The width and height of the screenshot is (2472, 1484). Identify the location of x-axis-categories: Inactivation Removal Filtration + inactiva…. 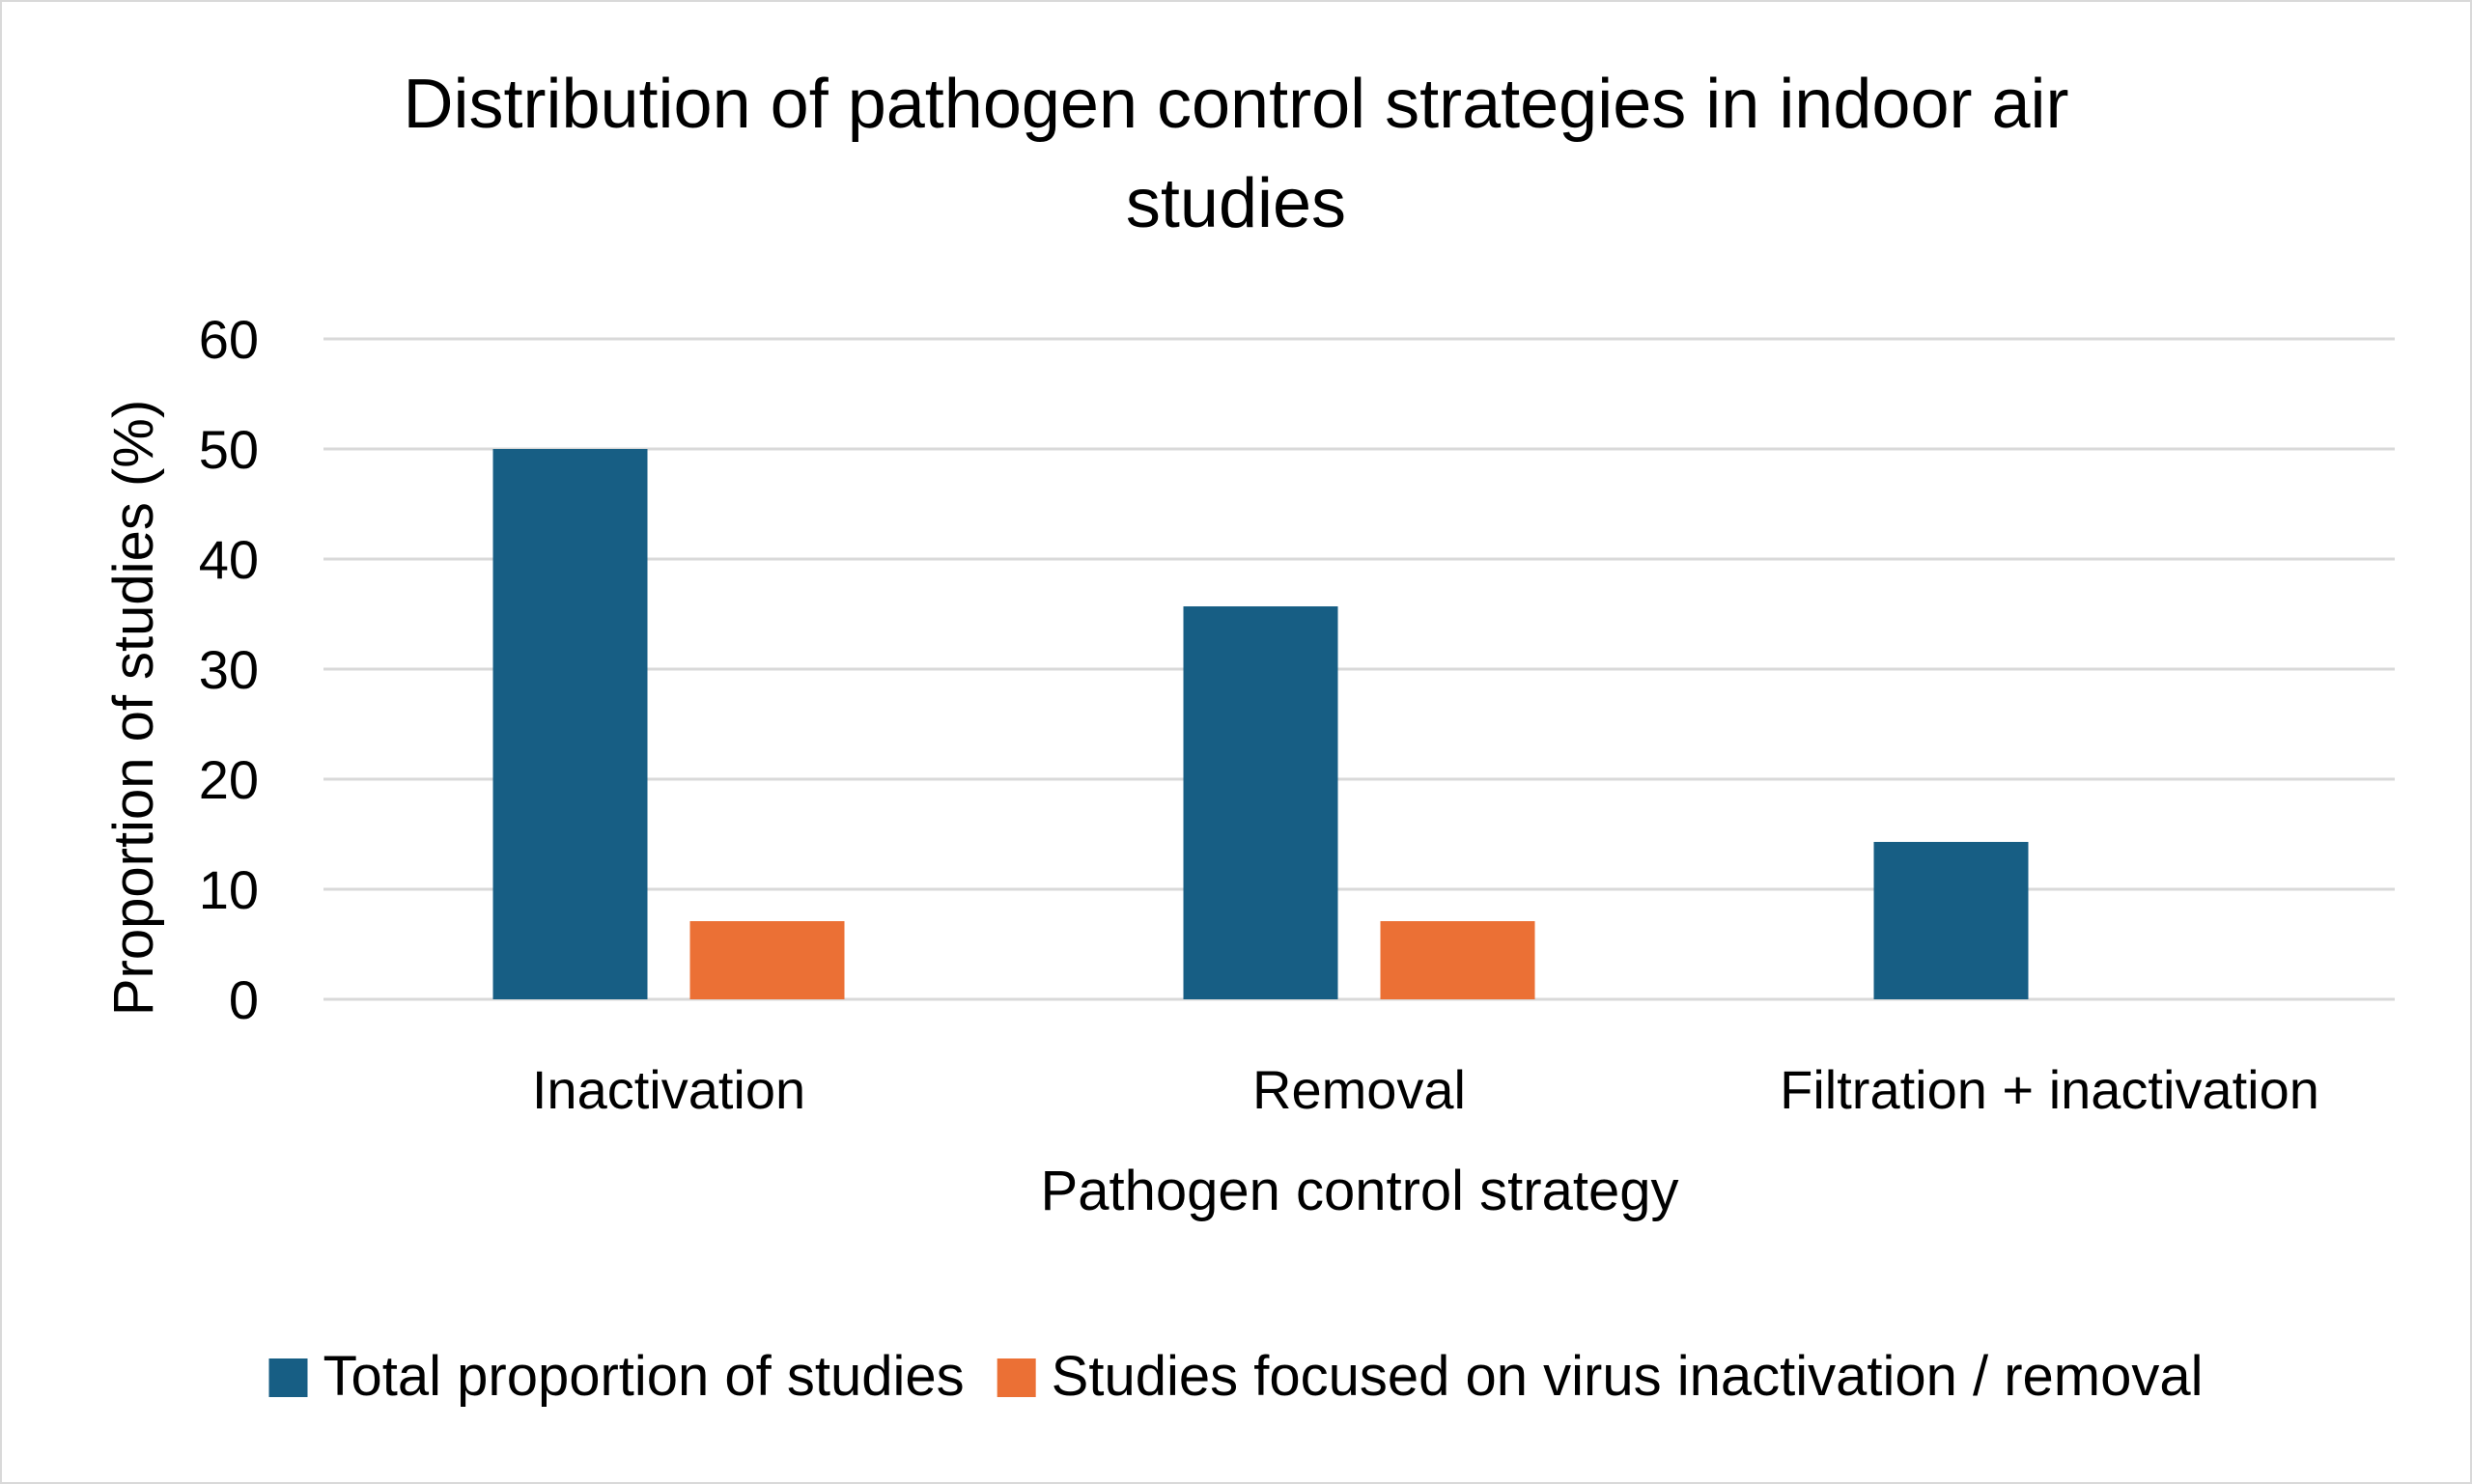
(1425, 1090).